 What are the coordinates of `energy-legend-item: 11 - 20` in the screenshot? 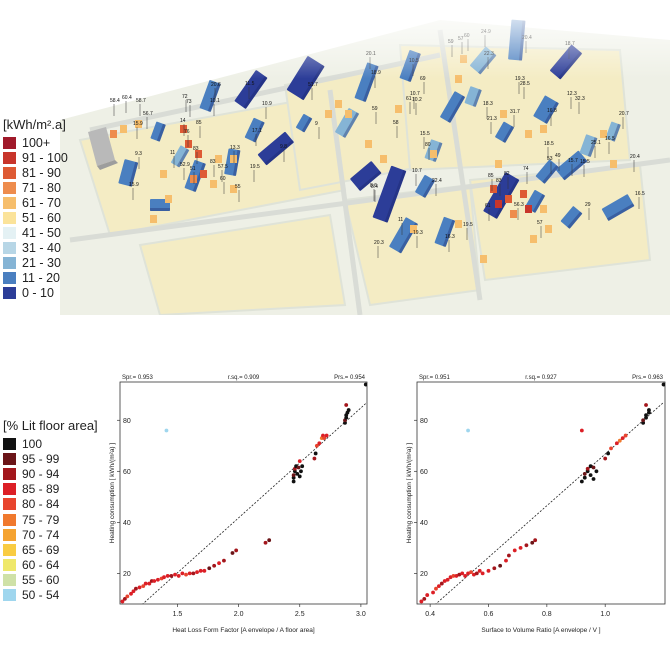 It's located at (35, 277).